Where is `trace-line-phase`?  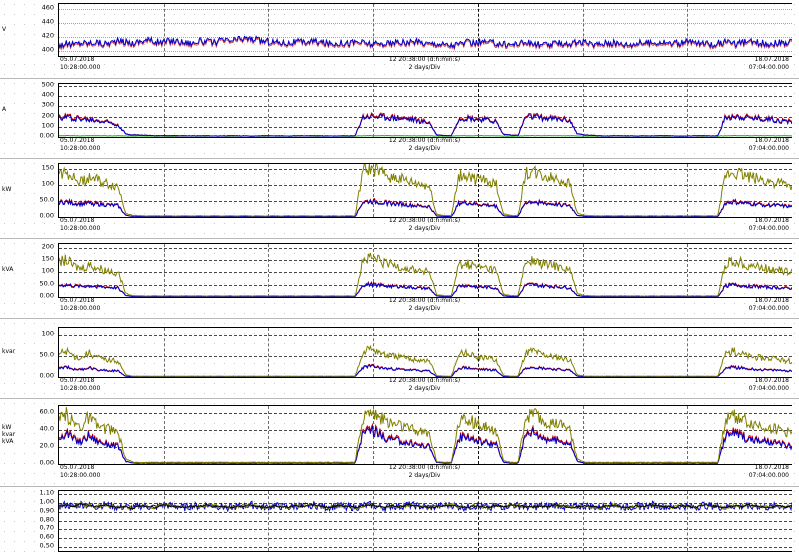
trace-line-phase is located at coordinates (425, 289).